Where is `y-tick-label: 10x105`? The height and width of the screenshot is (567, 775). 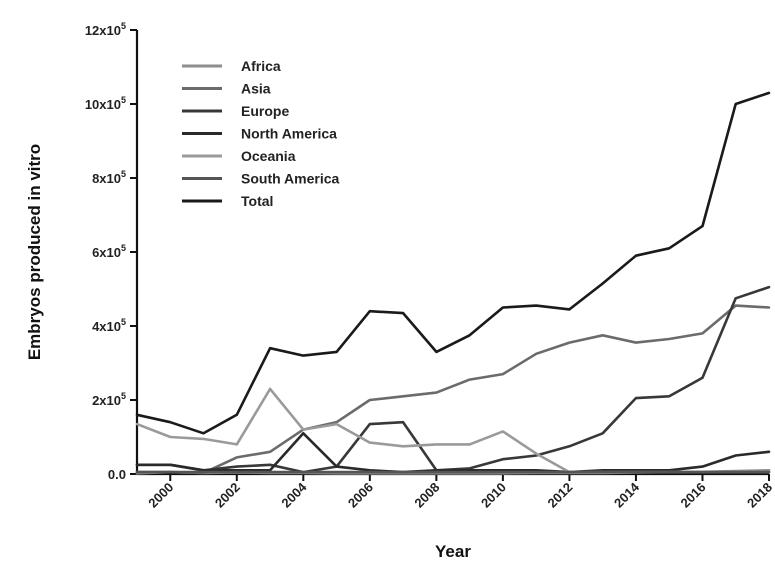
y-tick-label: 10x105 is located at coordinates (105, 103).